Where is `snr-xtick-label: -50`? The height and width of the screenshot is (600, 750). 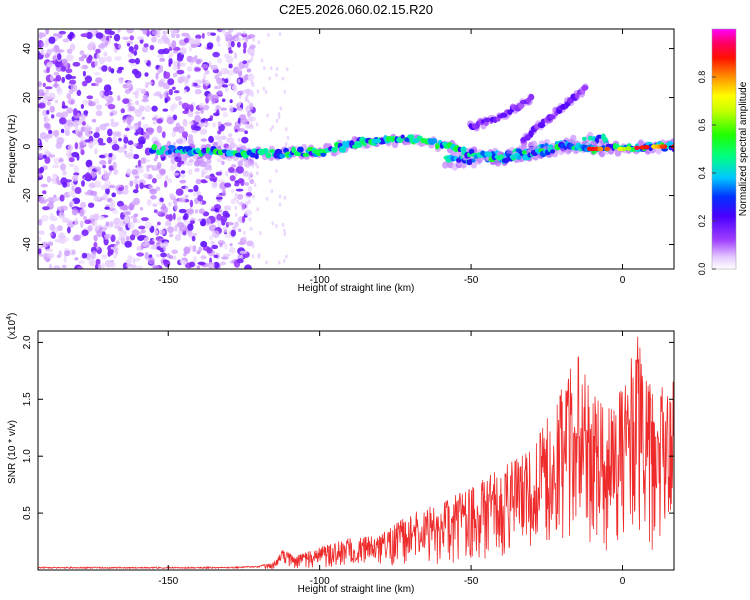 snr-xtick-label: -50 is located at coordinates (471, 581).